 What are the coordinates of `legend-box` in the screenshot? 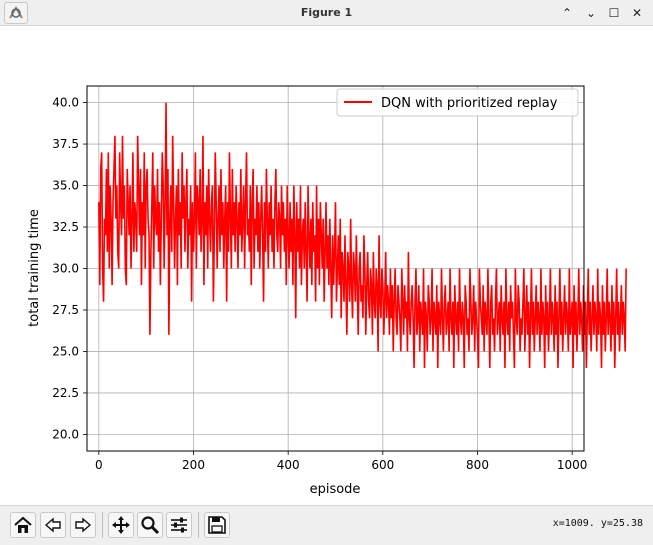 It's located at (457, 102).